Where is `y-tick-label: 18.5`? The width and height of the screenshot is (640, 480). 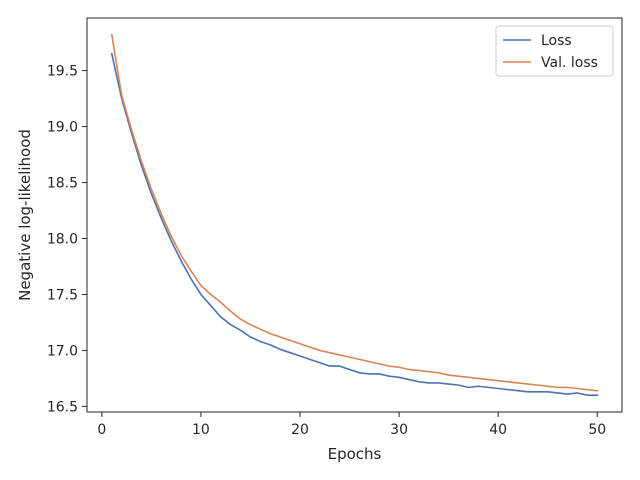
y-tick-label: 18.5 is located at coordinates (62, 184).